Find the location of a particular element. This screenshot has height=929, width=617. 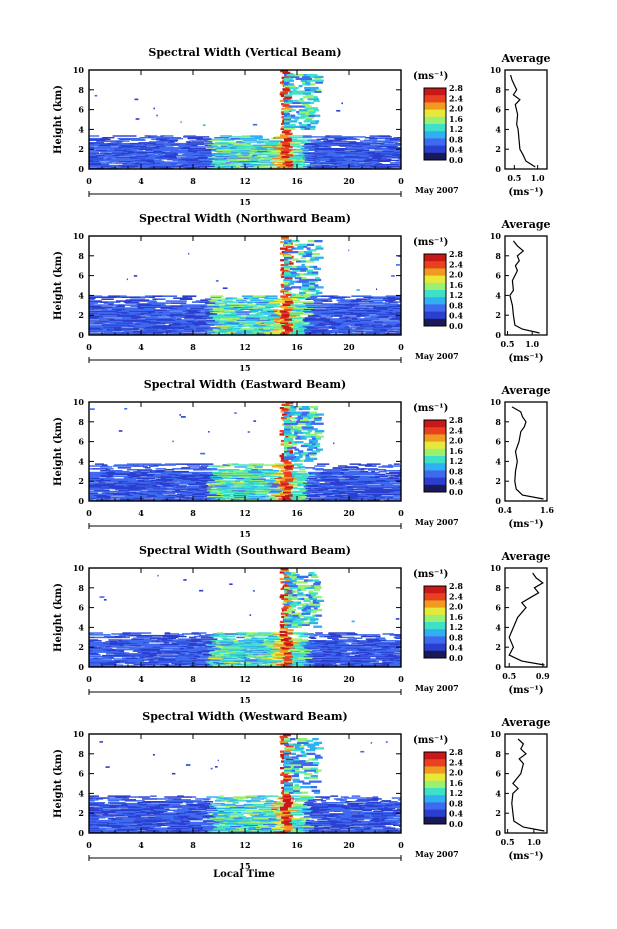

colorbar-tick-label: 2.4 is located at coordinates (456, 264).